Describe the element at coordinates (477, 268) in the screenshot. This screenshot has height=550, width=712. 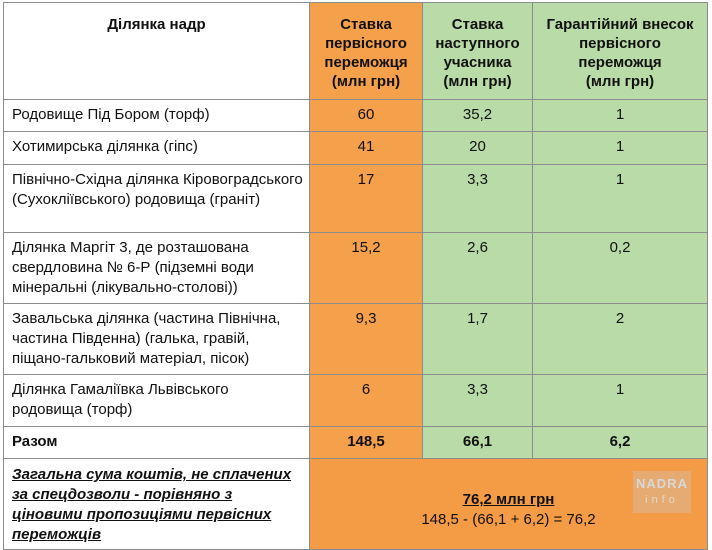
I see `next-bid: 2,6` at that location.